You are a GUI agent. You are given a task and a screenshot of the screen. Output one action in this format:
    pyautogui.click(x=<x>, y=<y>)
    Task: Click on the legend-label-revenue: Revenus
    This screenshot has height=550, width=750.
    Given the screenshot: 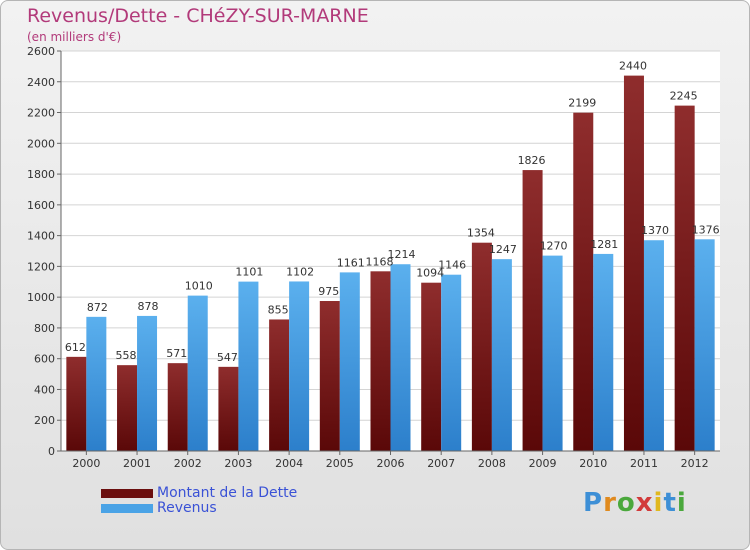 What is the action you would take?
    pyautogui.click(x=187, y=508)
    